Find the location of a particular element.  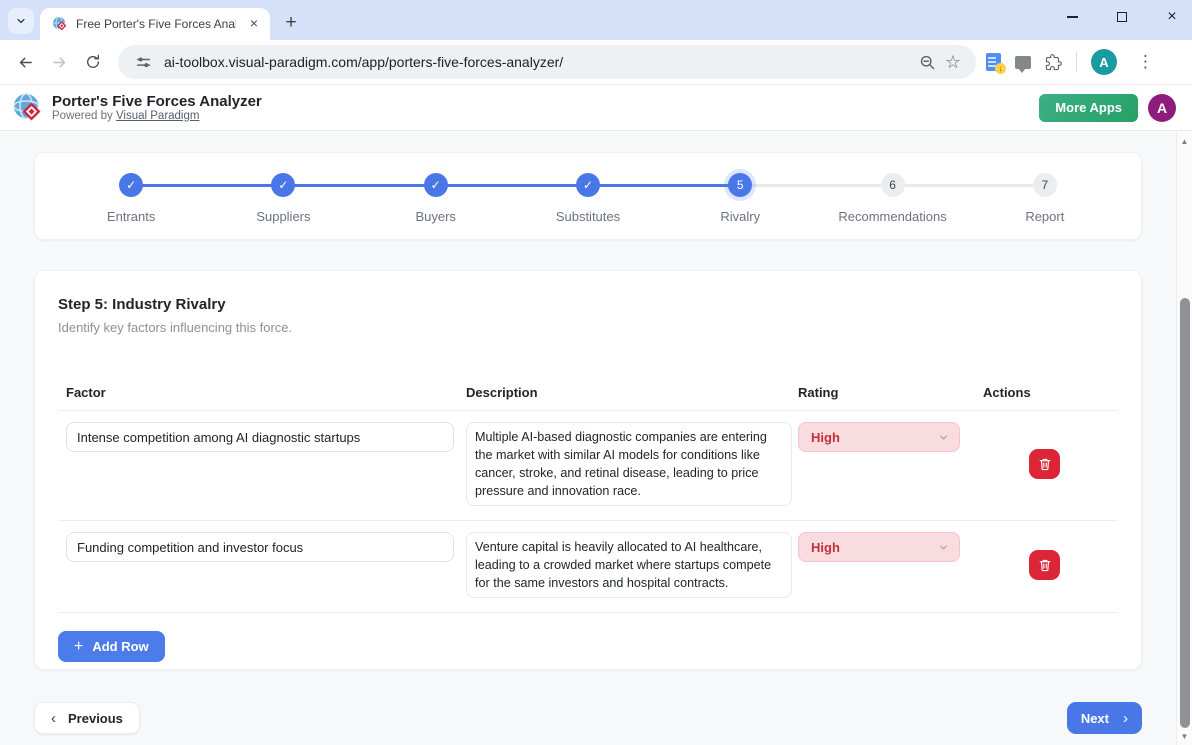

extensions-puzzle-icon is located at coordinates (1053, 62).